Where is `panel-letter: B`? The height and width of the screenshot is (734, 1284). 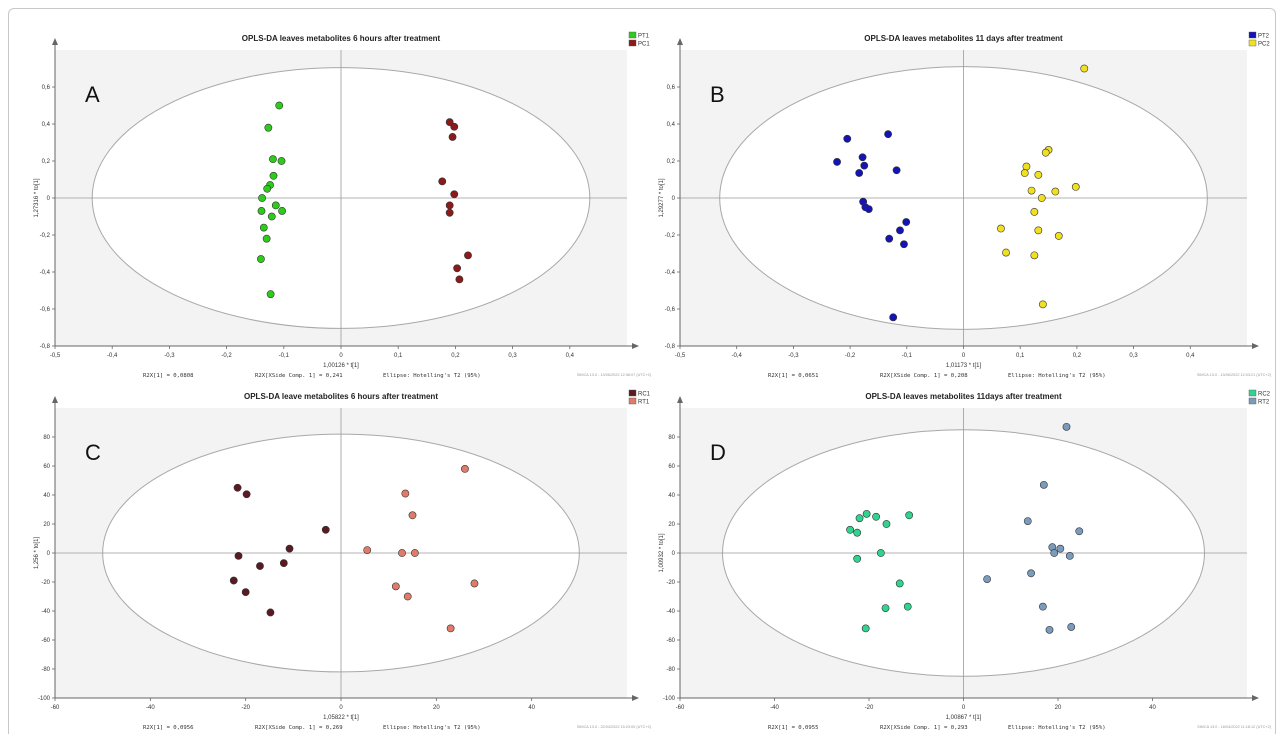
panel-letter: B is located at coordinates (717, 94).